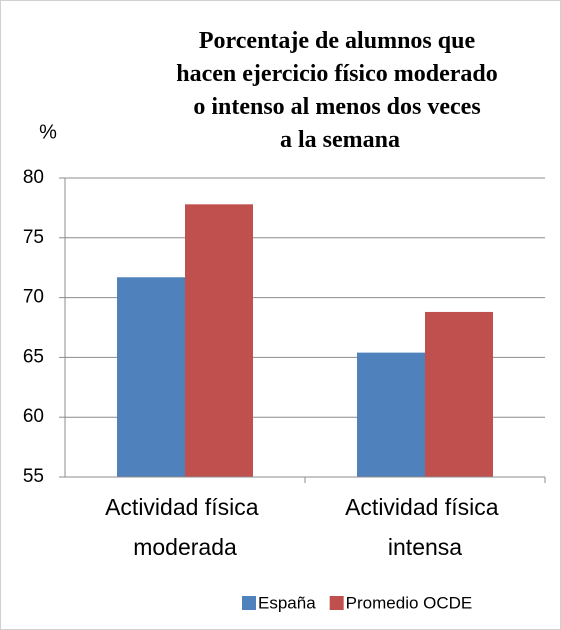  Describe the element at coordinates (33, 297) in the screenshot. I see `y-tick-label: 70` at that location.